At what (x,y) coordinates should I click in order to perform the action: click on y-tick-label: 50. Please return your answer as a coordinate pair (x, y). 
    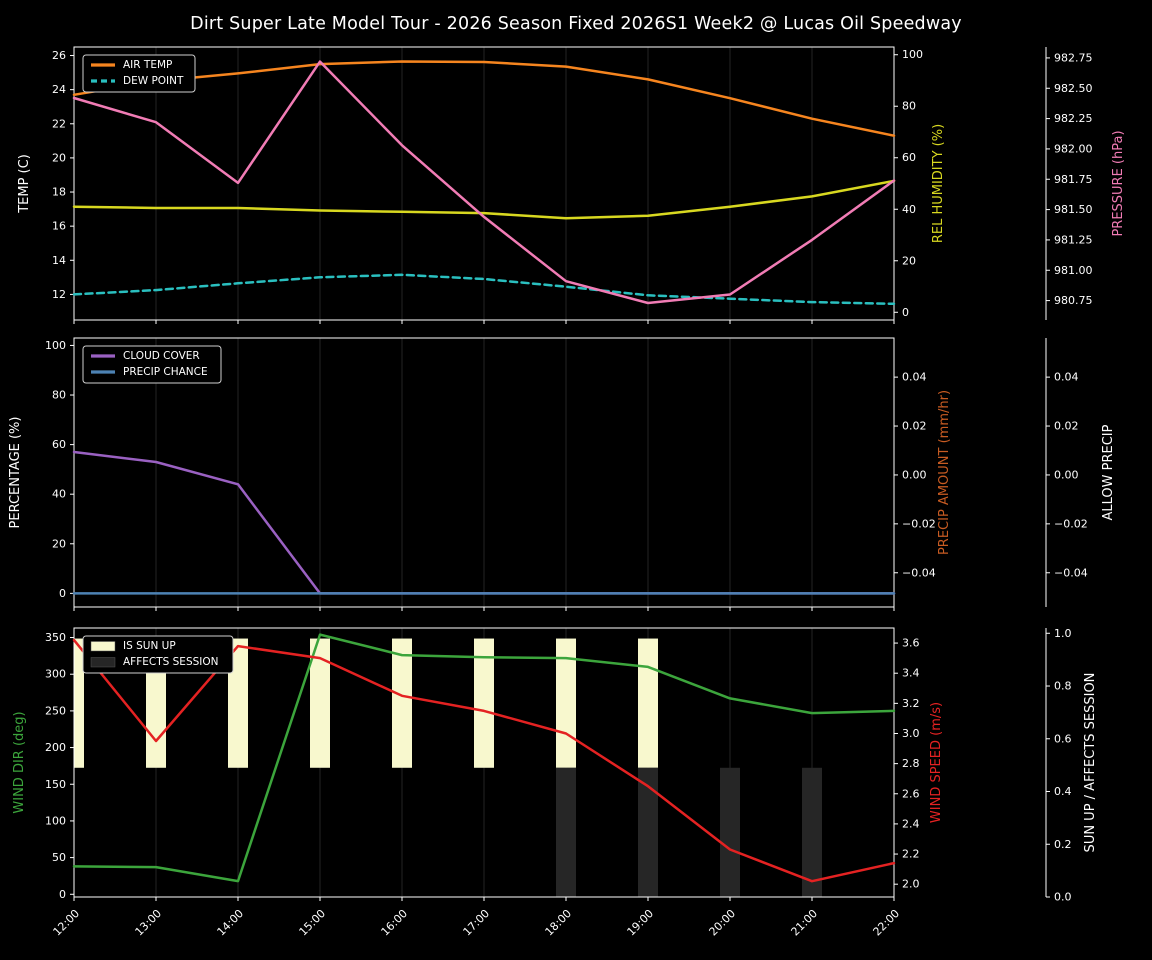
    Looking at the image, I should click on (59, 857).